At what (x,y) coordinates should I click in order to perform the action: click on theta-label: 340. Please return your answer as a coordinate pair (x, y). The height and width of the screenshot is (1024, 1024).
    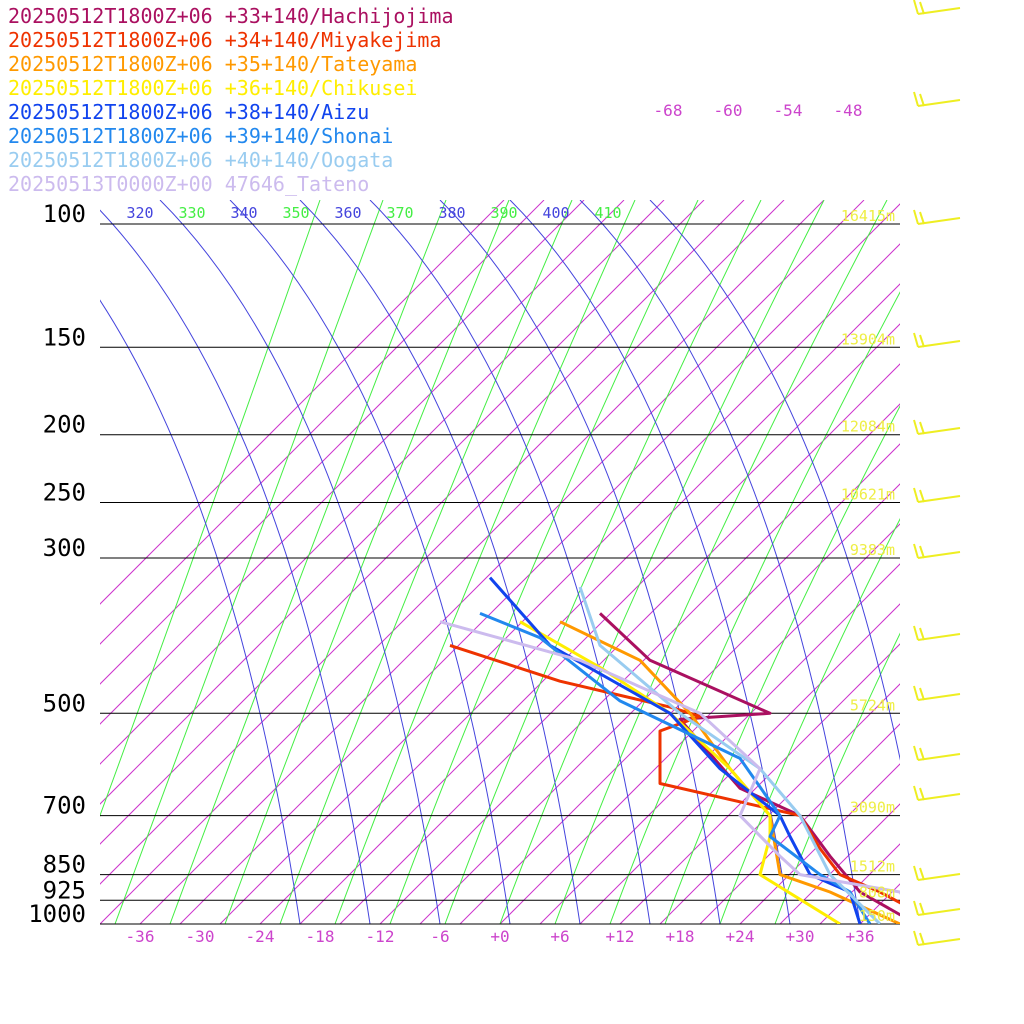
    Looking at the image, I should click on (243, 213).